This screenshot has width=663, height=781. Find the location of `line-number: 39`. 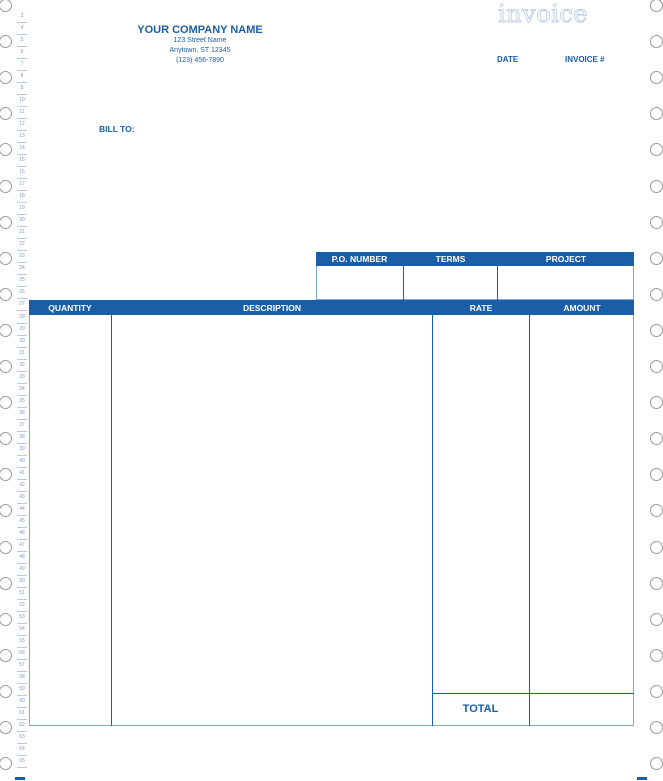

line-number: 39 is located at coordinates (22, 450).